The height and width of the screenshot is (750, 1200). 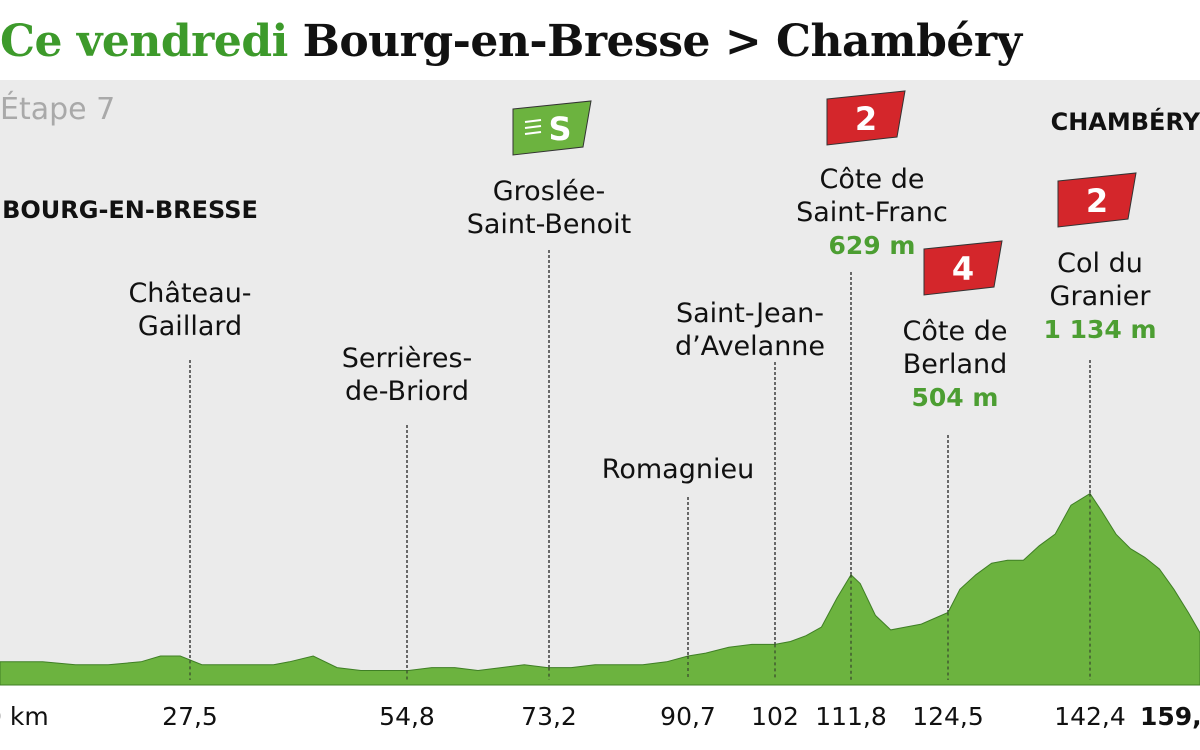 I want to click on place-label: CHAMBÉRY, so click(x=1125, y=121).